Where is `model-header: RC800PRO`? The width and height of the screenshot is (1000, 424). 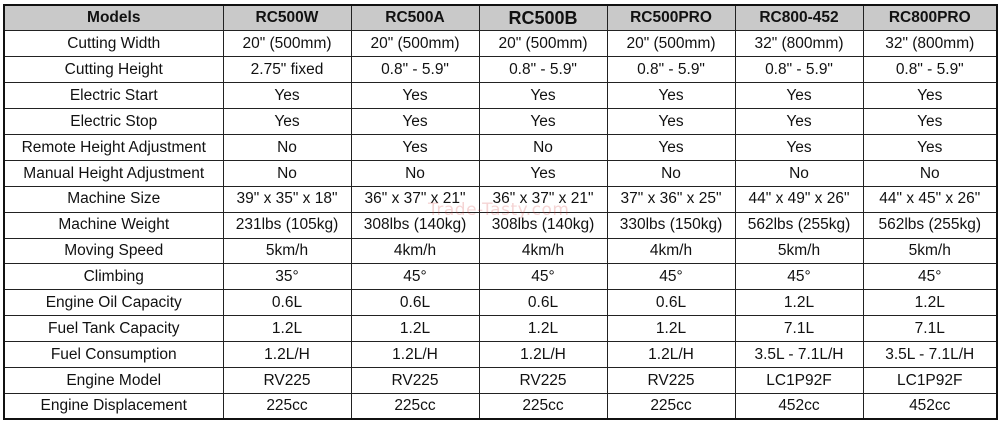 model-header: RC800PRO is located at coordinates (930, 18).